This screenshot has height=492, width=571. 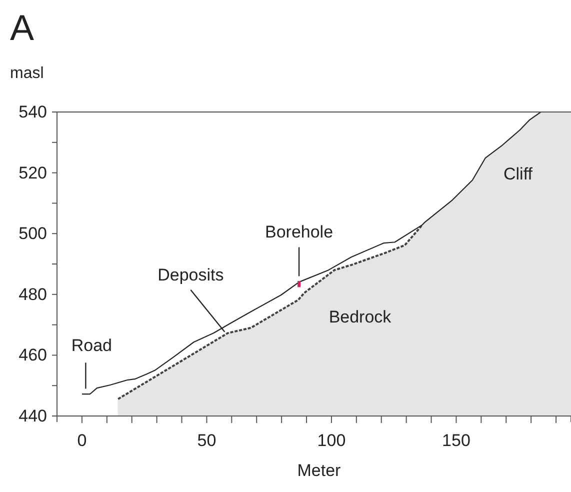 What do you see at coordinates (32, 112) in the screenshot?
I see `y-tick-label: 540` at bounding box center [32, 112].